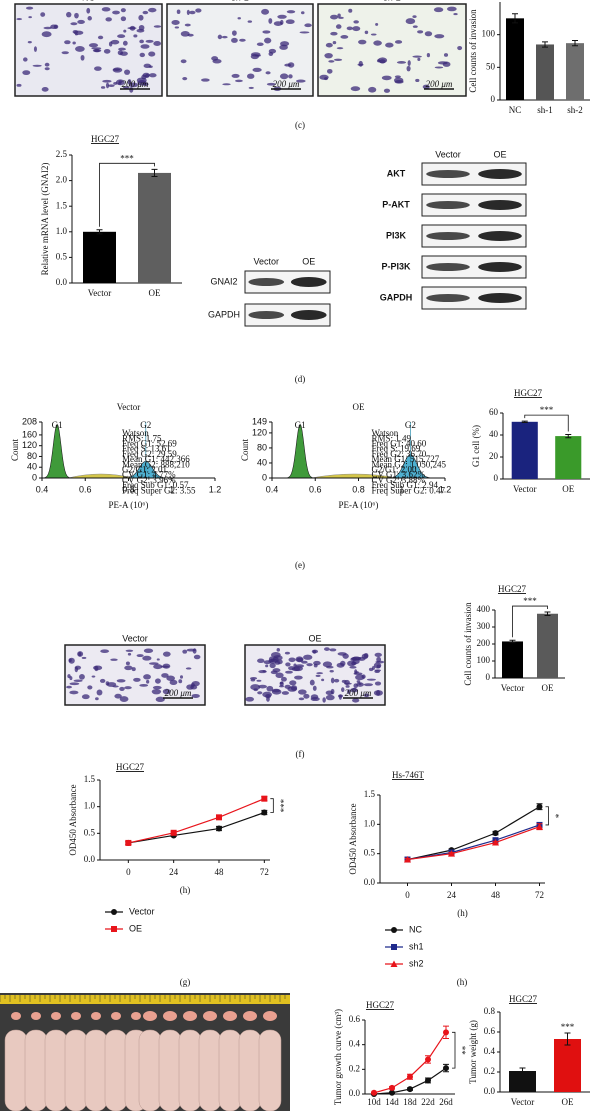 The height and width of the screenshot is (1111, 607). Describe the element at coordinates (445, 489) in the screenshot. I see `x-tick-label: 1.2` at that location.